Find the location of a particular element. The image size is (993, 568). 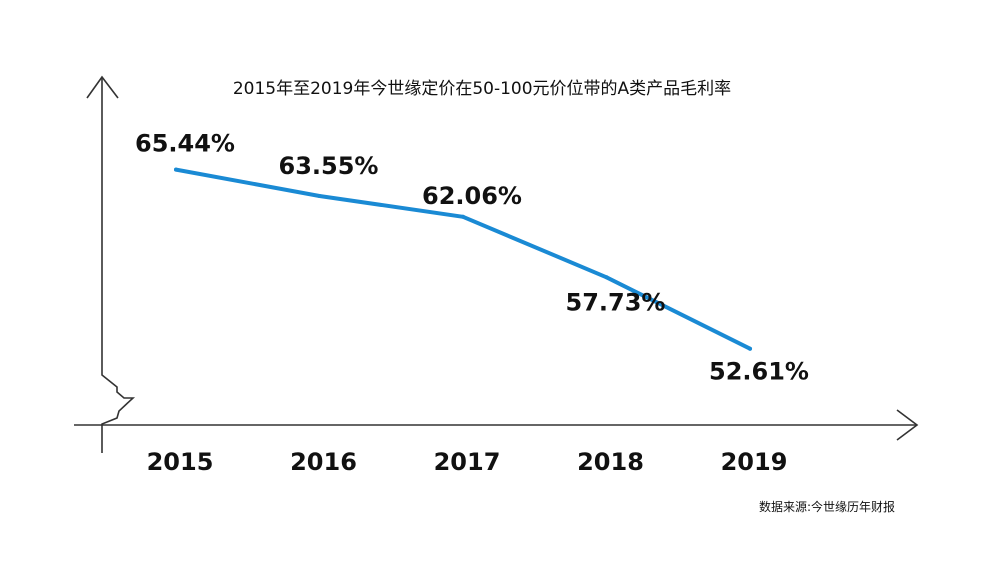

data-label: 57.73% is located at coordinates (616, 302).